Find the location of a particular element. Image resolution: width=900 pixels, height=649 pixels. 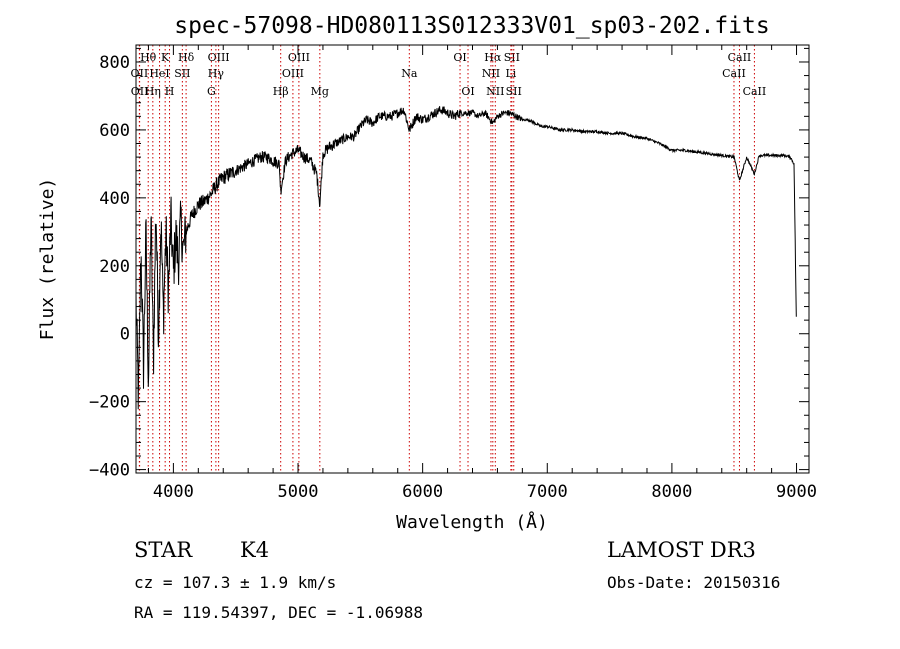

spectral-line-label: Mg is located at coordinates (320, 91).